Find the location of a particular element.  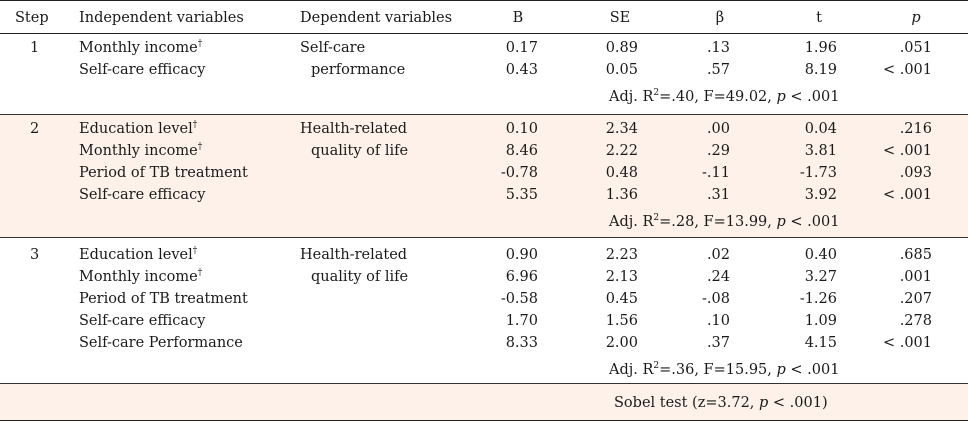

cell-beta: .02 is located at coordinates (718, 255).